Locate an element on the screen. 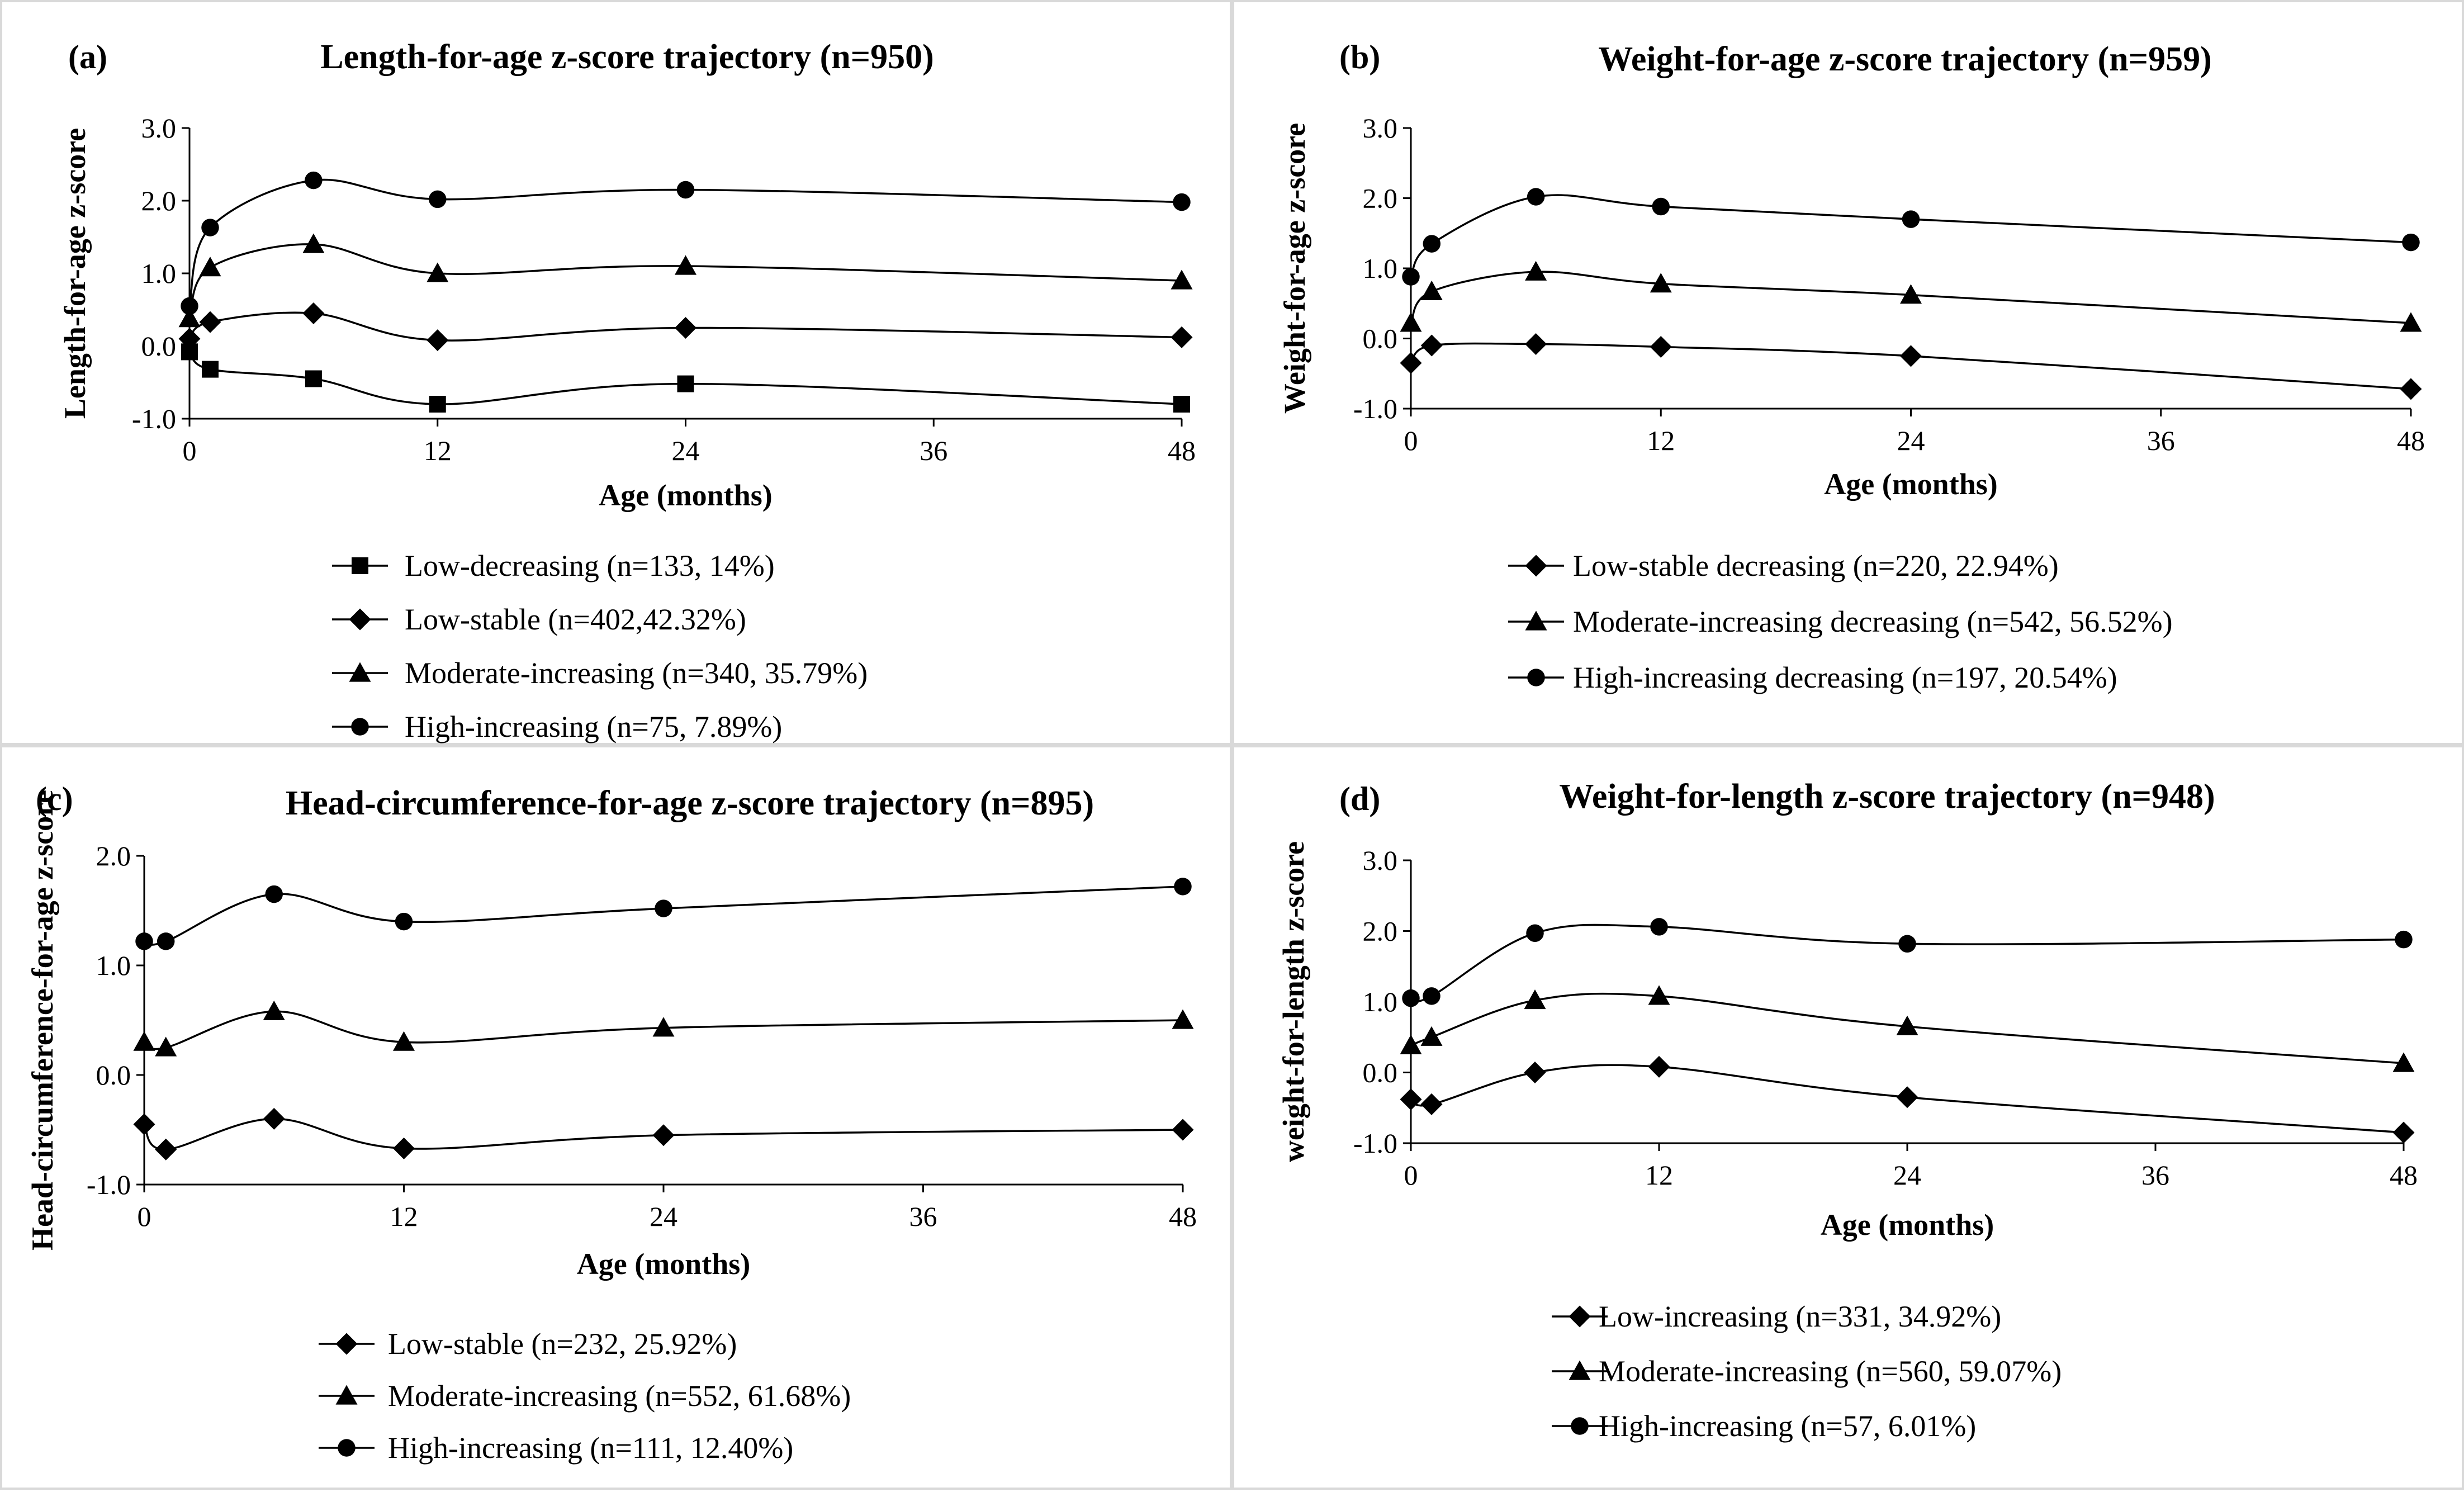  x-axis-label-b: Age (months) is located at coordinates (1910, 484).